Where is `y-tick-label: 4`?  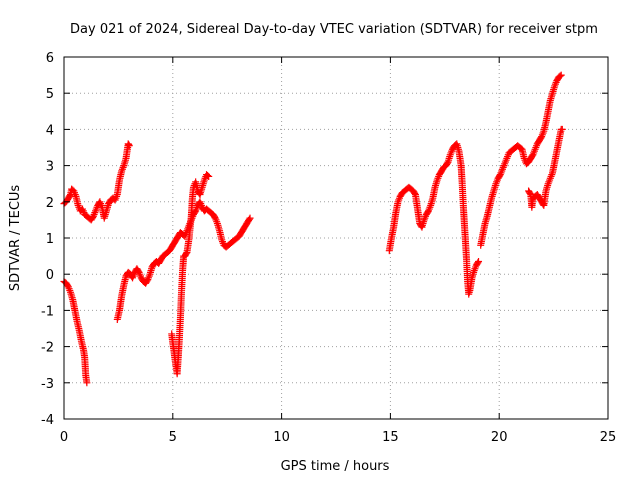
y-tick-label: 4 is located at coordinates (50, 130).